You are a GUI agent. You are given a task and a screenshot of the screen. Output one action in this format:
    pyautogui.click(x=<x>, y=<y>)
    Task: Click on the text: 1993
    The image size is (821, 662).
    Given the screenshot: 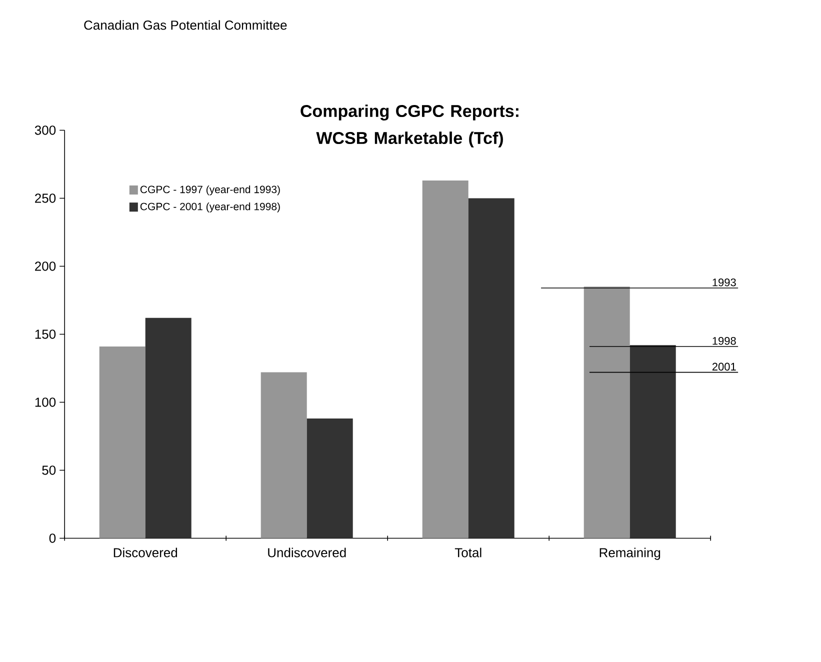 What is the action you would take?
    pyautogui.click(x=724, y=282)
    